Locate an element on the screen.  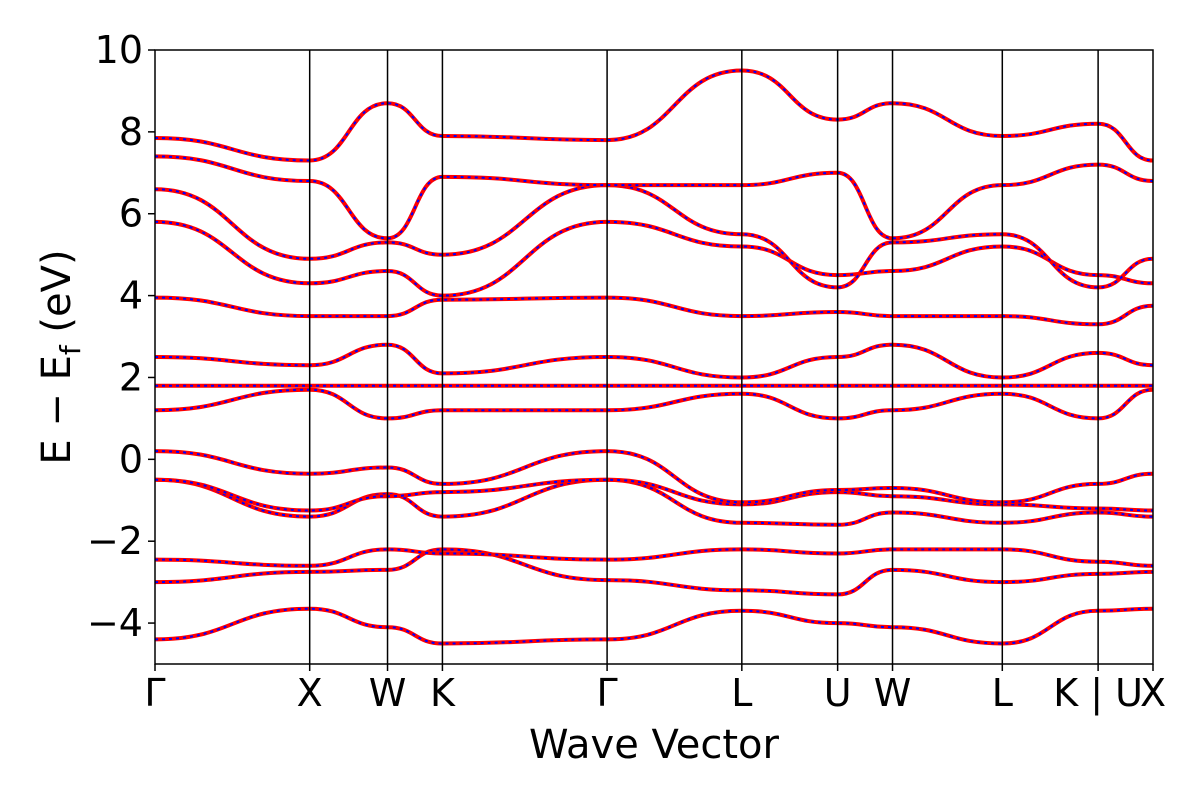
y-tick-label: −4 is located at coordinates (115, 623).